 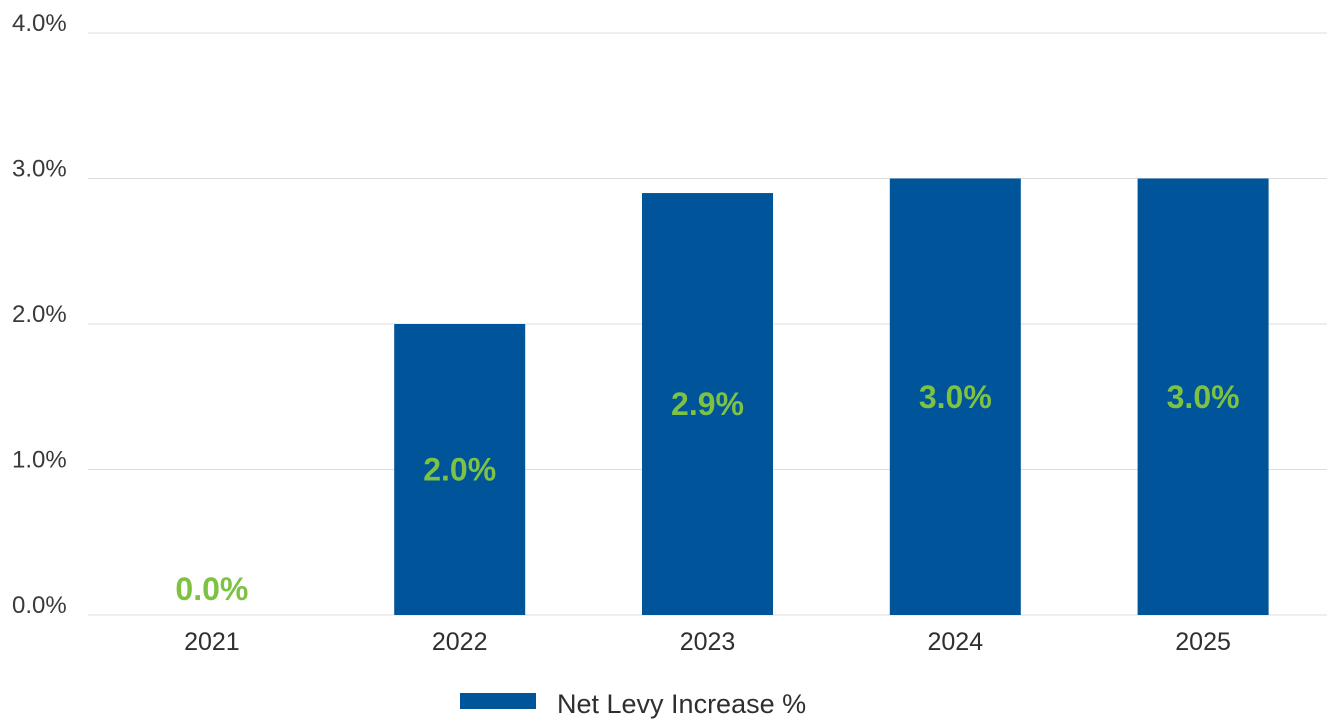 What do you see at coordinates (39, 605) in the screenshot?
I see `y-tick-label: 0.0%` at bounding box center [39, 605].